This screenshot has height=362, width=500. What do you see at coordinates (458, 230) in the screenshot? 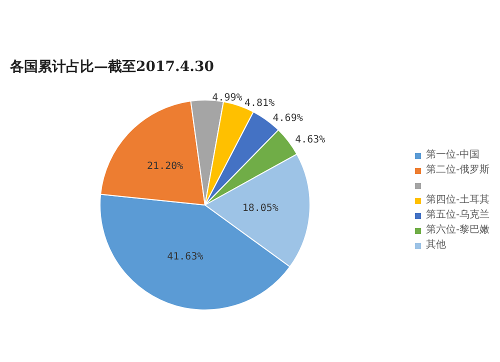
I see `legend-label: 第六位-黎巴嫩` at bounding box center [458, 230].